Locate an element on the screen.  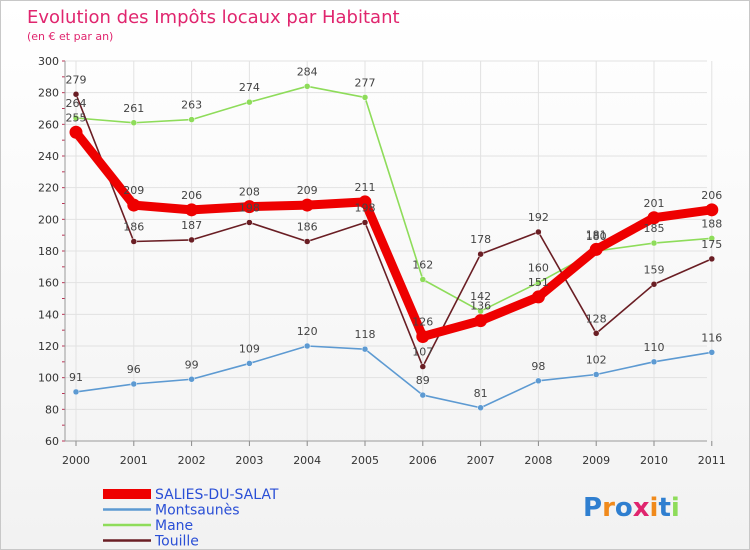
data-label: 284 is located at coordinates (307, 71).